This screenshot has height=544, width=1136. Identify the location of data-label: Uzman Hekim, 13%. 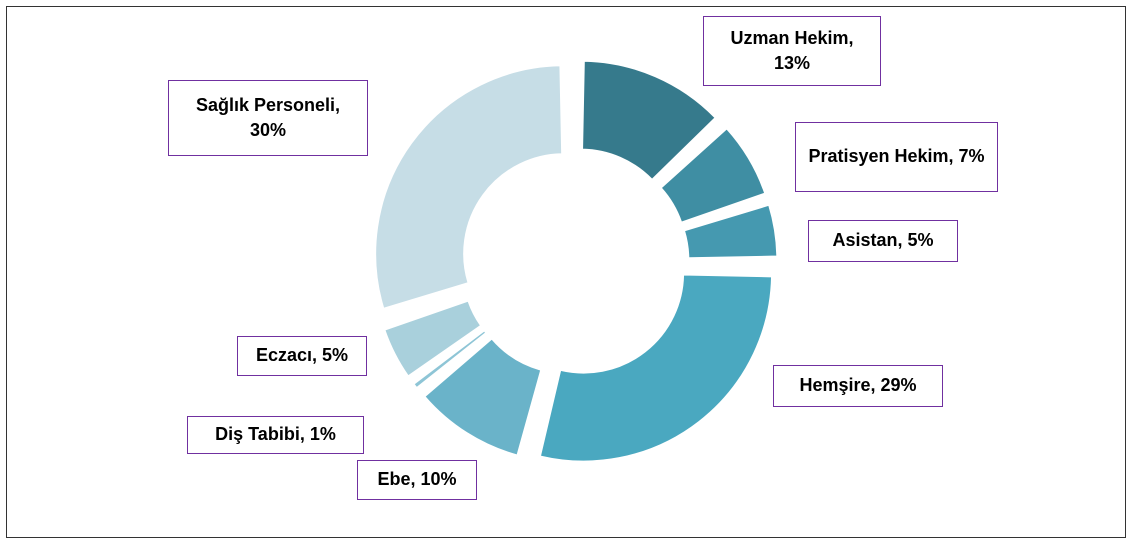
(792, 51).